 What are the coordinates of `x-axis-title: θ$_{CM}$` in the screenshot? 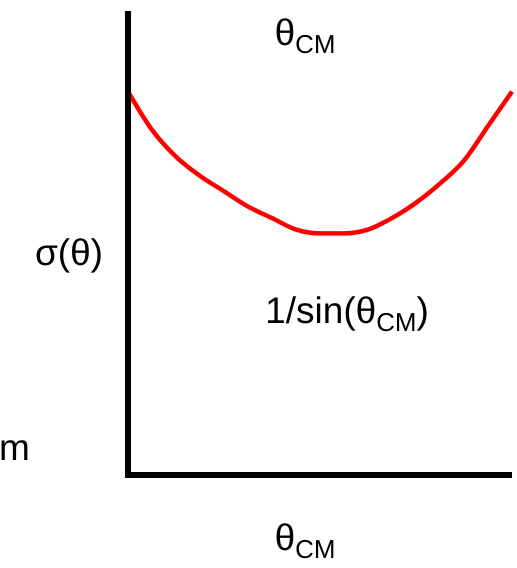 It's located at (305, 540).